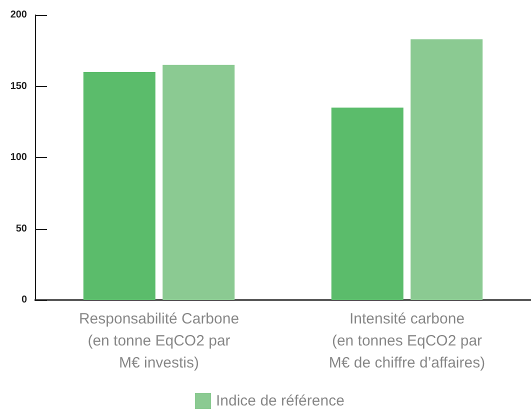 The image size is (531, 416). I want to click on y-tick-label: 100, so click(19, 157).